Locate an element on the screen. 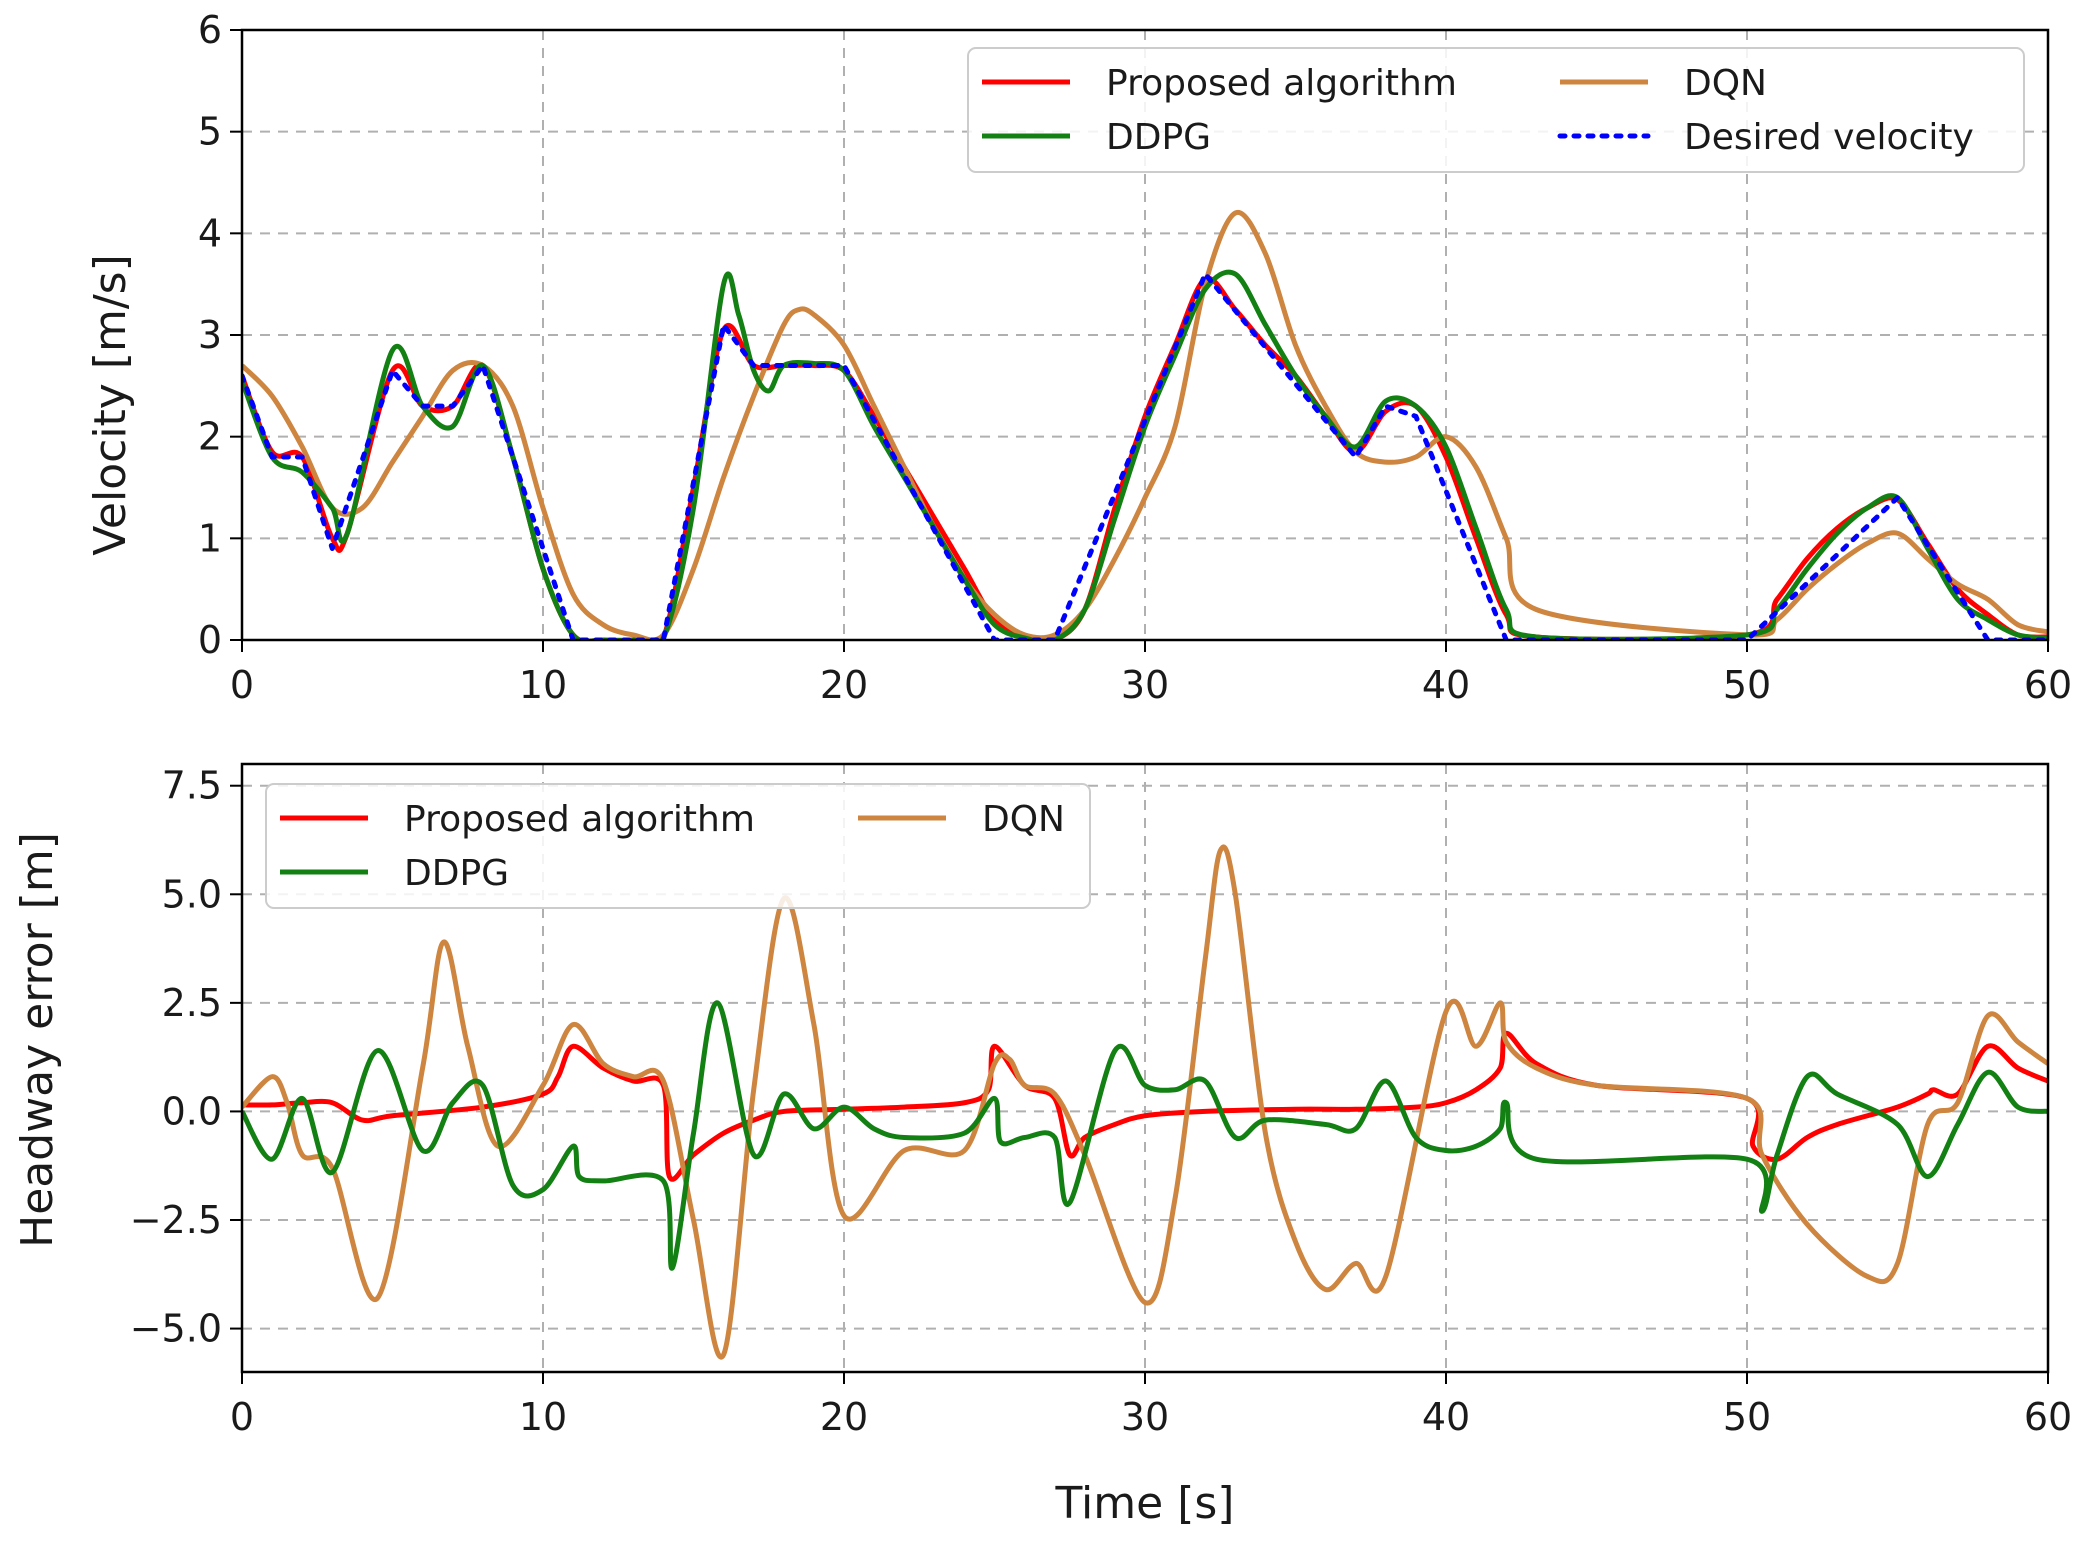 This screenshot has height=1541, width=2084. y-tick-label: 3 is located at coordinates (210, 335).